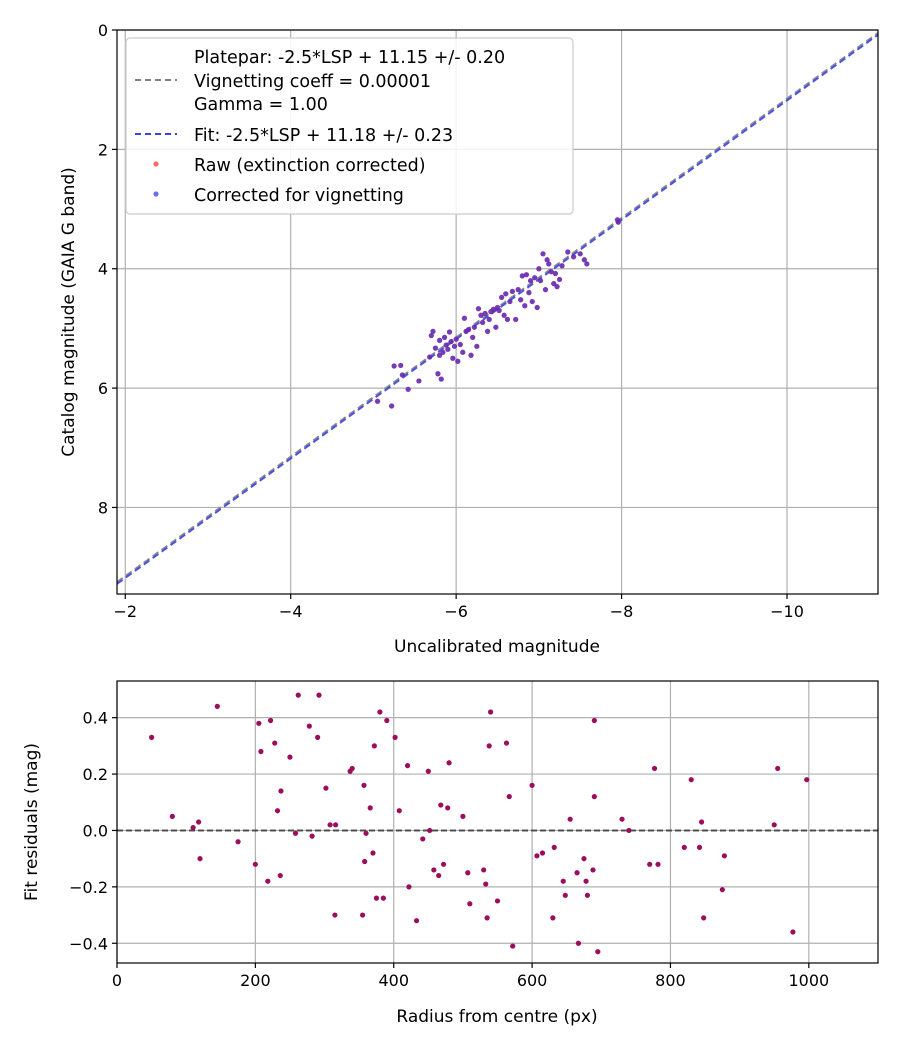  Describe the element at coordinates (103, 149) in the screenshot. I see `top-y-tick-label: 2` at that location.